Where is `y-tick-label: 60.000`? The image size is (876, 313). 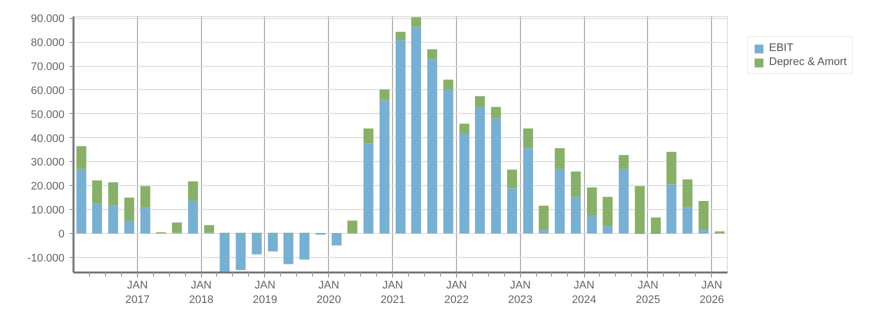
y-tick-label: 60.000 is located at coordinates (47, 90).